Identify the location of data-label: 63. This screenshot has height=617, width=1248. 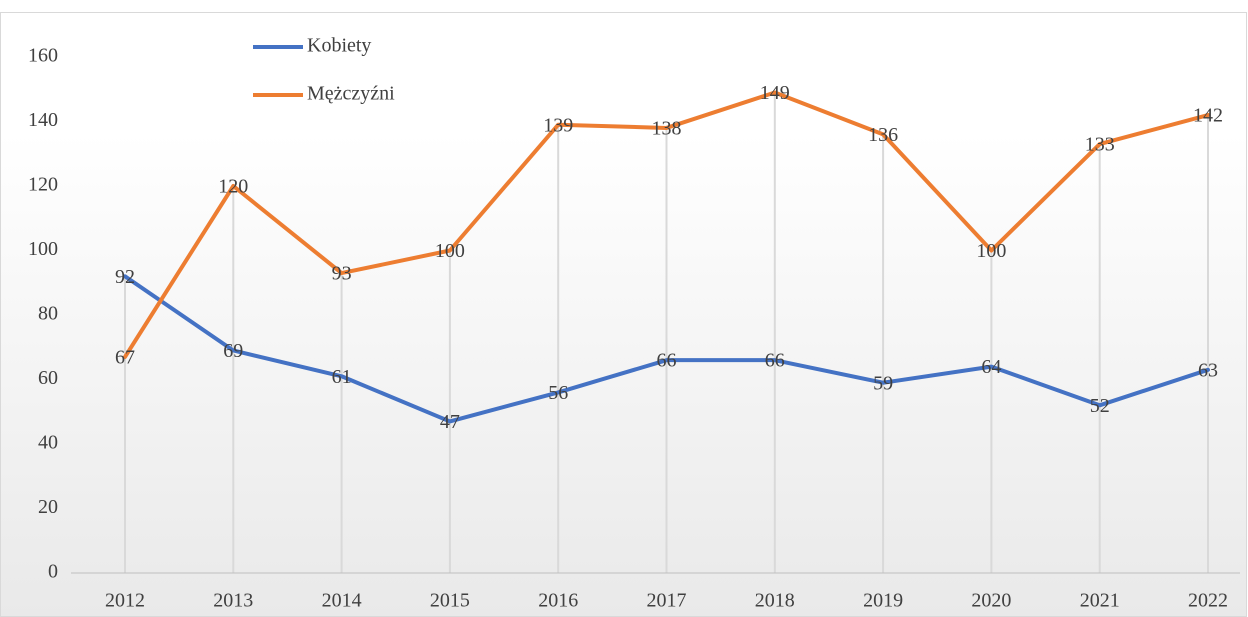
(1208, 370).